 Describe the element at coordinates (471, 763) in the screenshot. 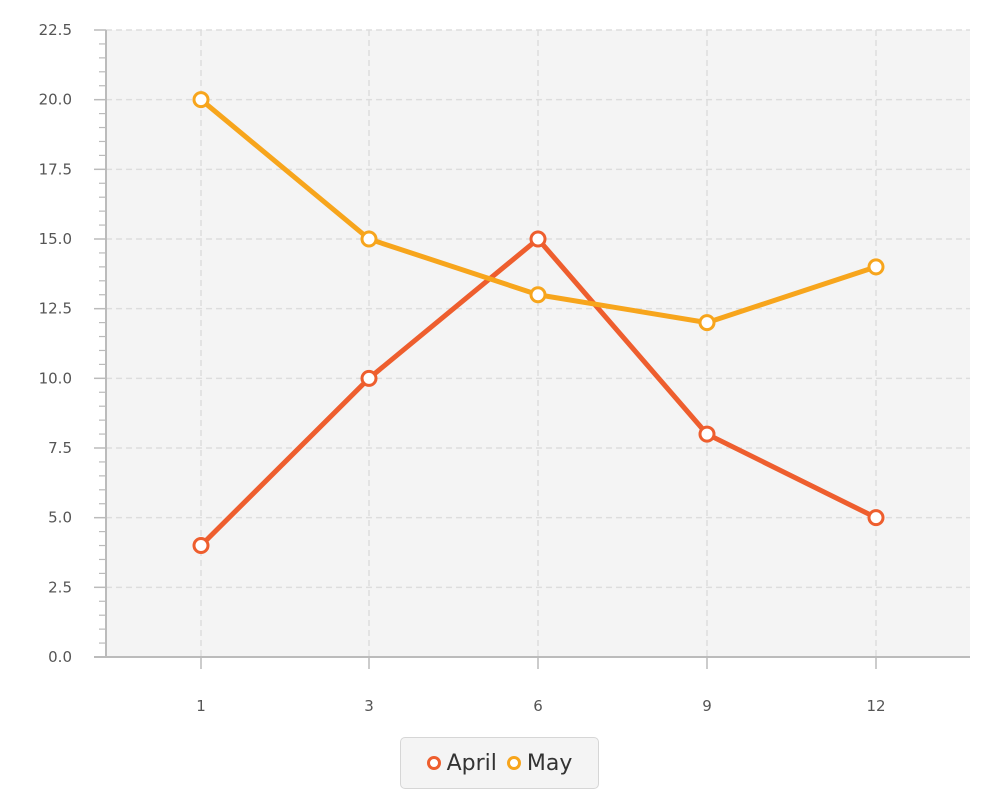

I see `legend-label-april: April` at that location.